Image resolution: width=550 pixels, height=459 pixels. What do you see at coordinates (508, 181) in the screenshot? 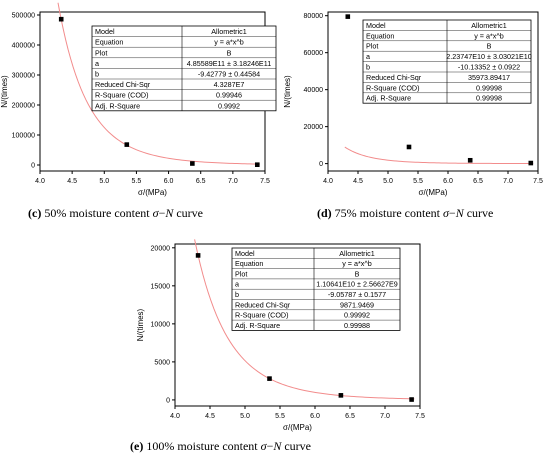
I see `x-tick-label-d: 7.0` at bounding box center [508, 181].